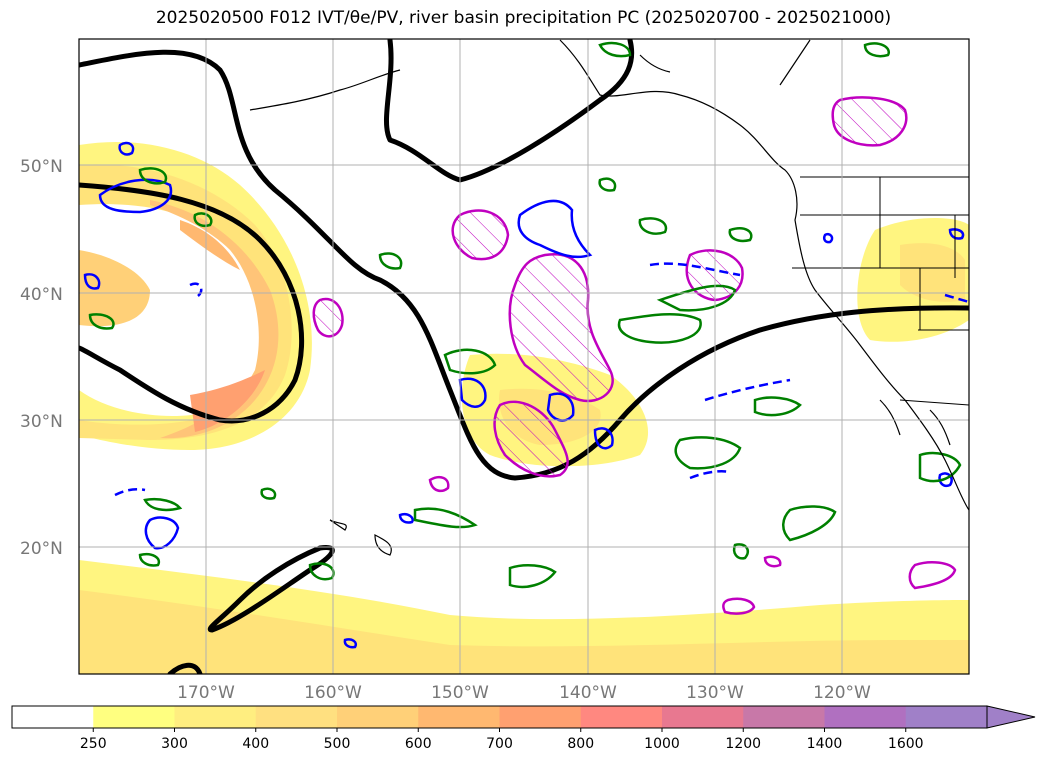 The image size is (1047, 767). What do you see at coordinates (460, 693) in the screenshot?
I see `lon-label: 150°W` at bounding box center [460, 693].